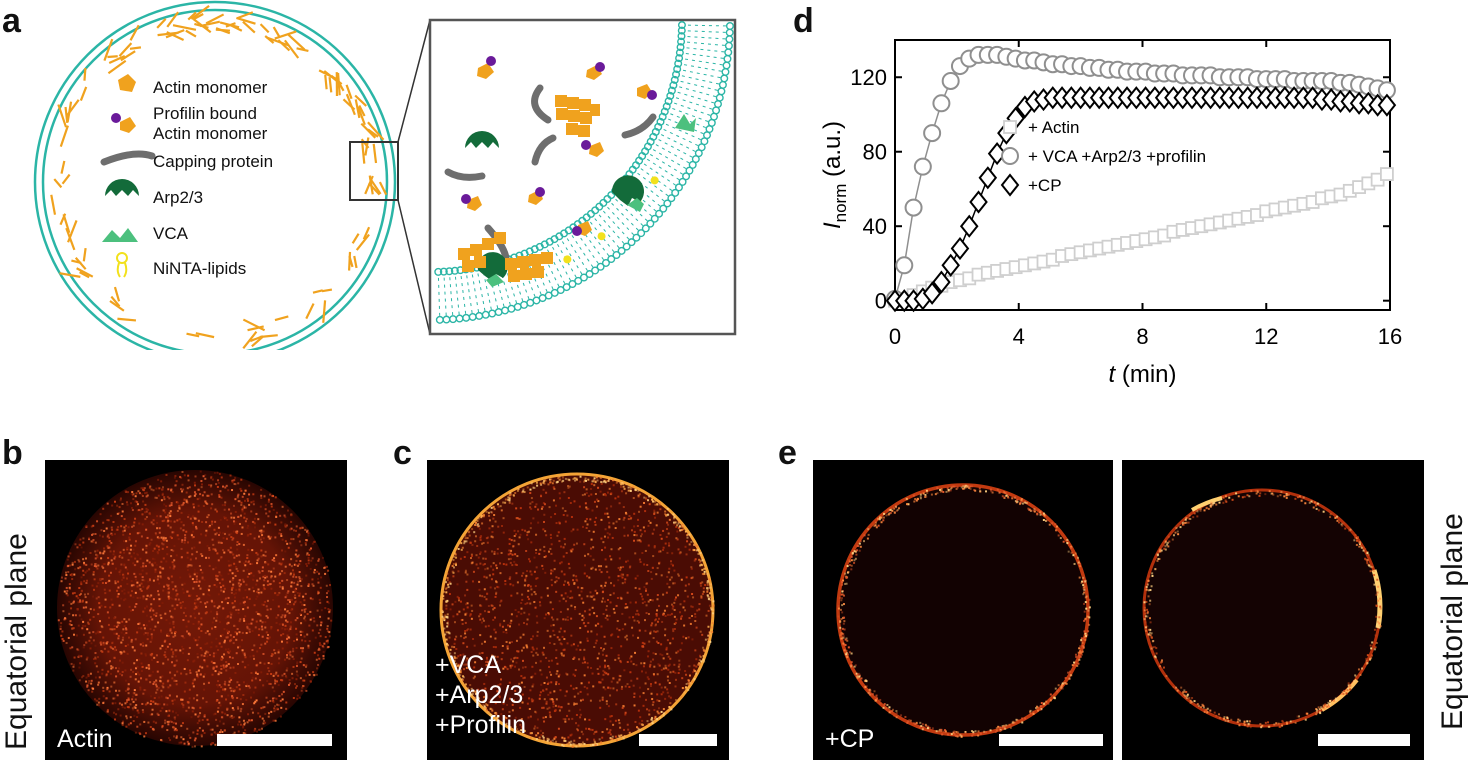 The image size is (1469, 762). Describe the element at coordinates (200, 268) in the screenshot. I see `legend-ninta-lipids: NiNTA-lipids` at that location.